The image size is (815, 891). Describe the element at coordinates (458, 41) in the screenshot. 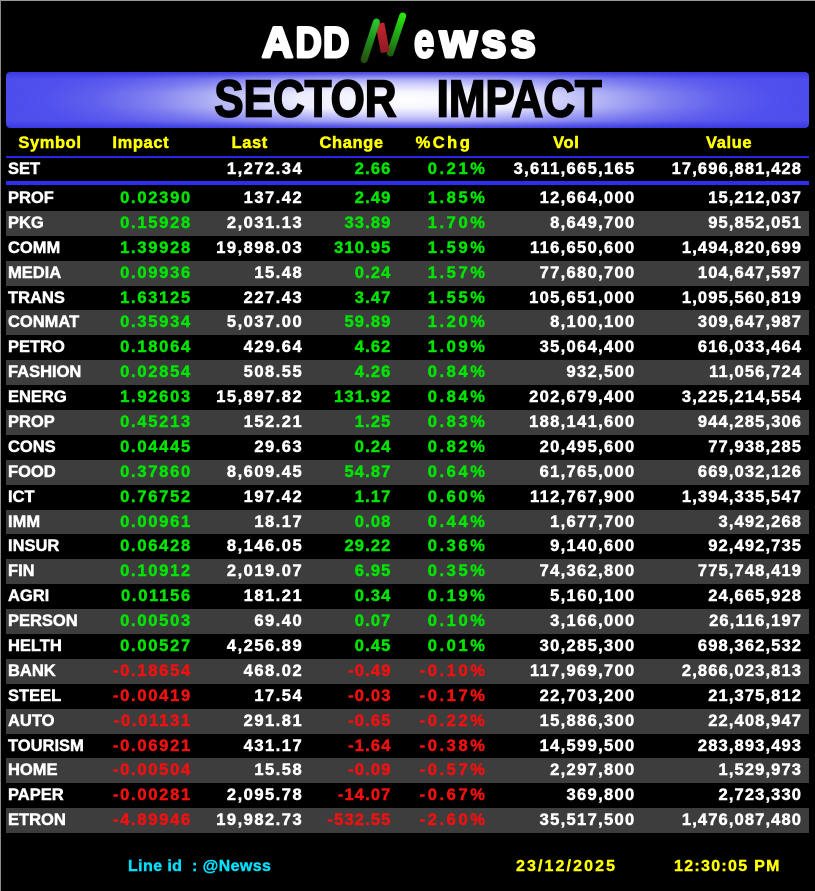

I see `svg-text: w` at that location.